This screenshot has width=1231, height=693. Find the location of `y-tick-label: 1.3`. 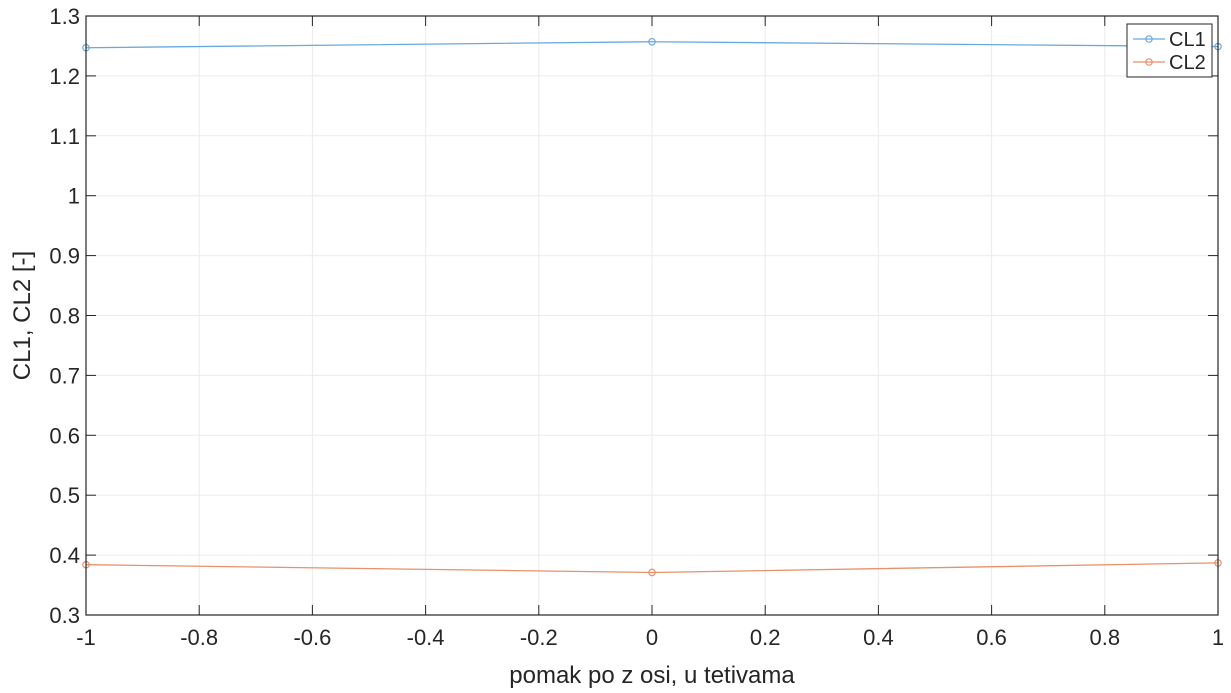

y-tick-label: 1.3 is located at coordinates (64, 16).